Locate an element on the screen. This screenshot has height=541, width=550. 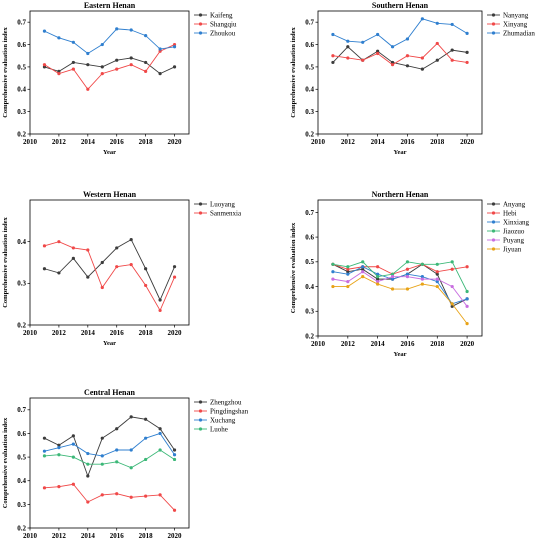
panel-title: Western Henan is located at coordinates (110, 194).